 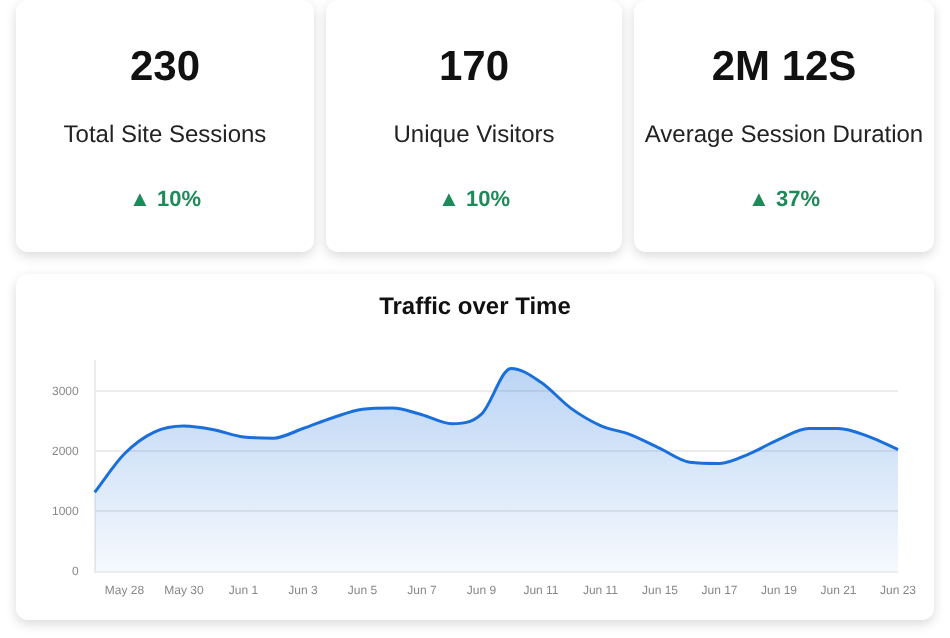 What do you see at coordinates (474, 134) in the screenshot?
I see `text: Unique Visitors` at bounding box center [474, 134].